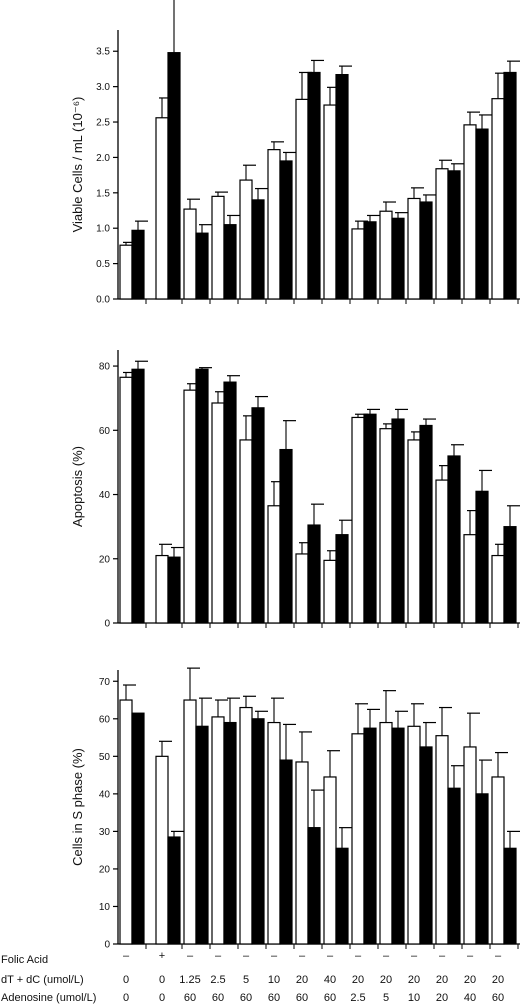 The image size is (520, 1005). I want to click on y-tick-label: 1.5, so click(103, 193).